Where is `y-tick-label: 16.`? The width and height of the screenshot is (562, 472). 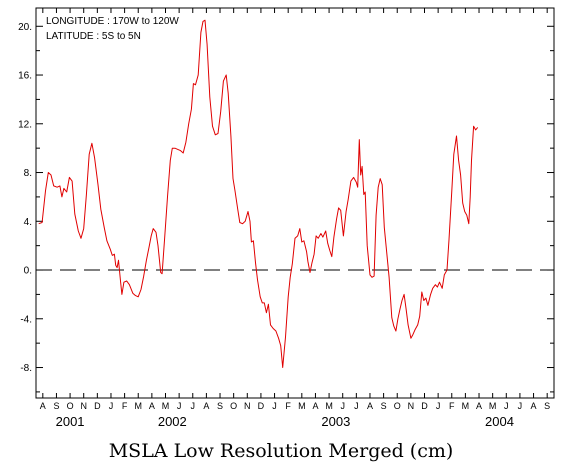 y-tick-label: 16. is located at coordinates (25, 76).